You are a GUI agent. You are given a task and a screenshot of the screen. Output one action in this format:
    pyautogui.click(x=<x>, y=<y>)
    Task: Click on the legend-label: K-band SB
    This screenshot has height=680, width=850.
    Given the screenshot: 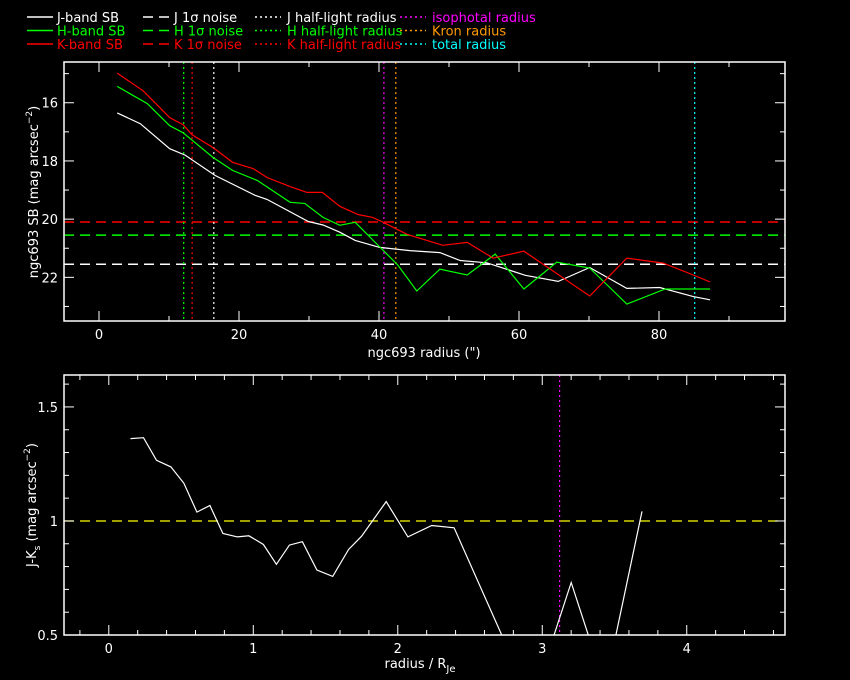 What is the action you would take?
    pyautogui.click(x=90, y=45)
    